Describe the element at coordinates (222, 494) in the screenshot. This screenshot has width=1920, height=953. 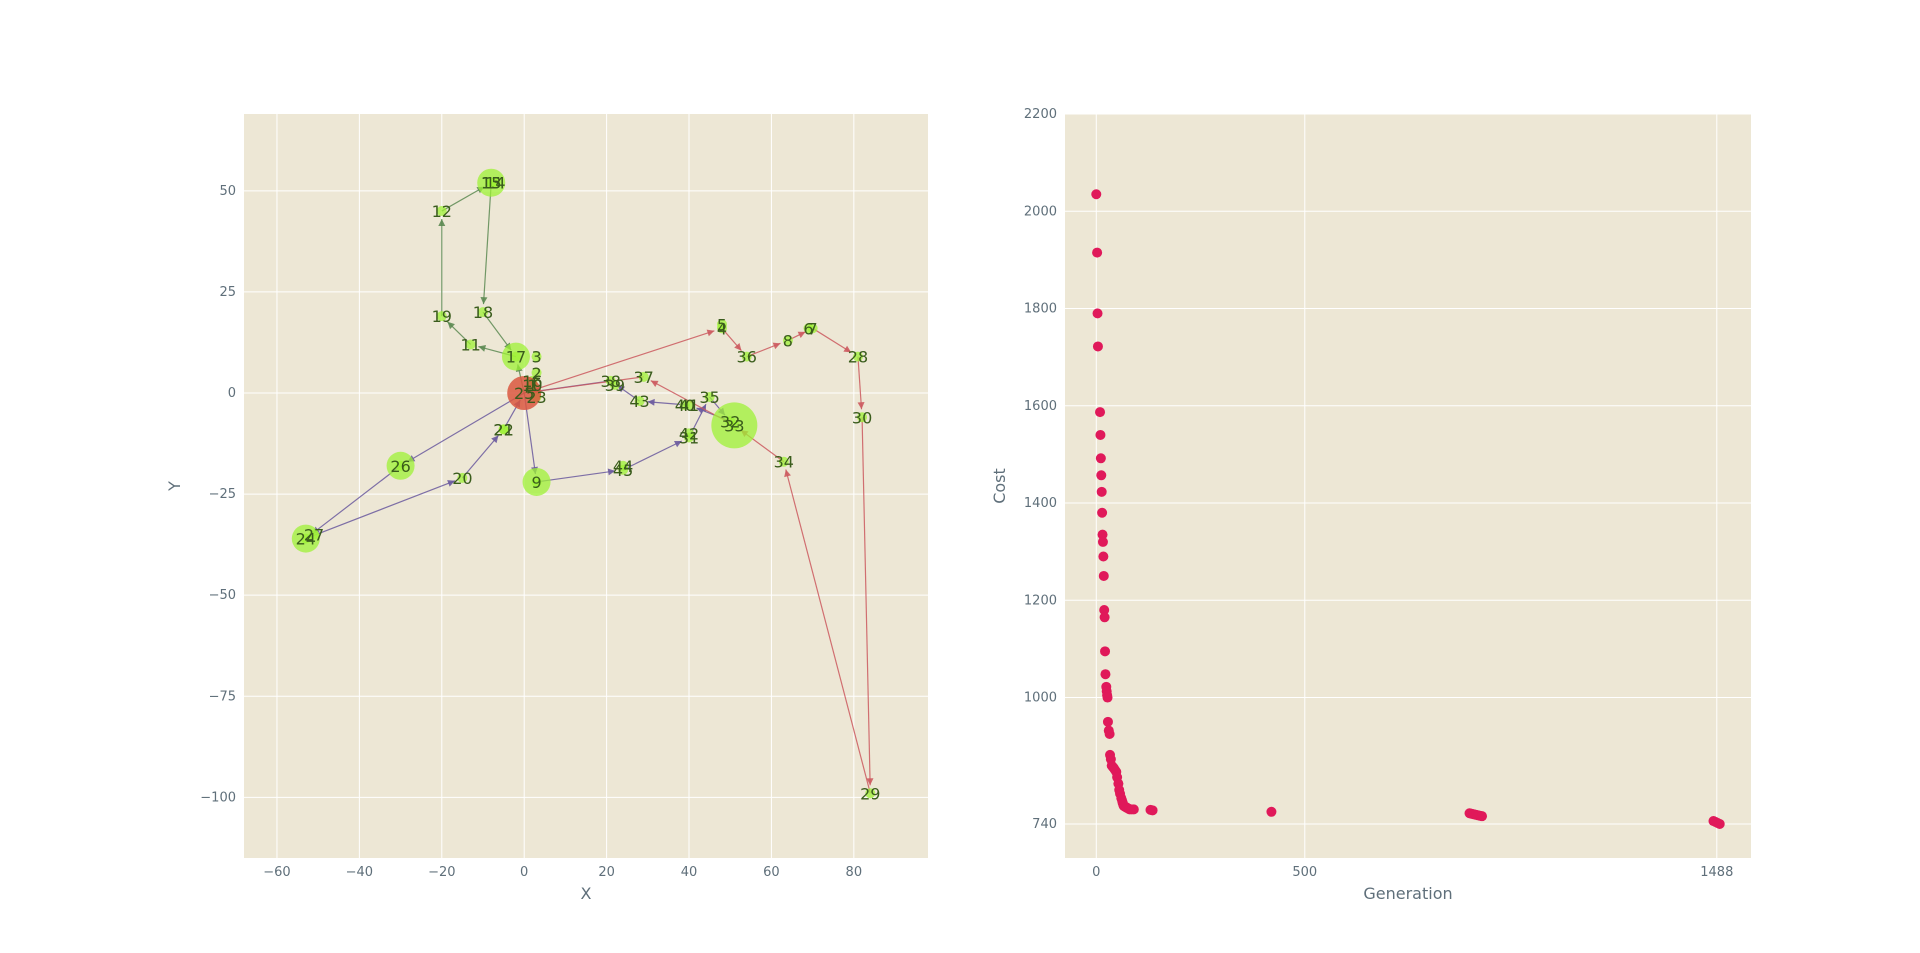
I see `y-tick-label: −25` at that location.